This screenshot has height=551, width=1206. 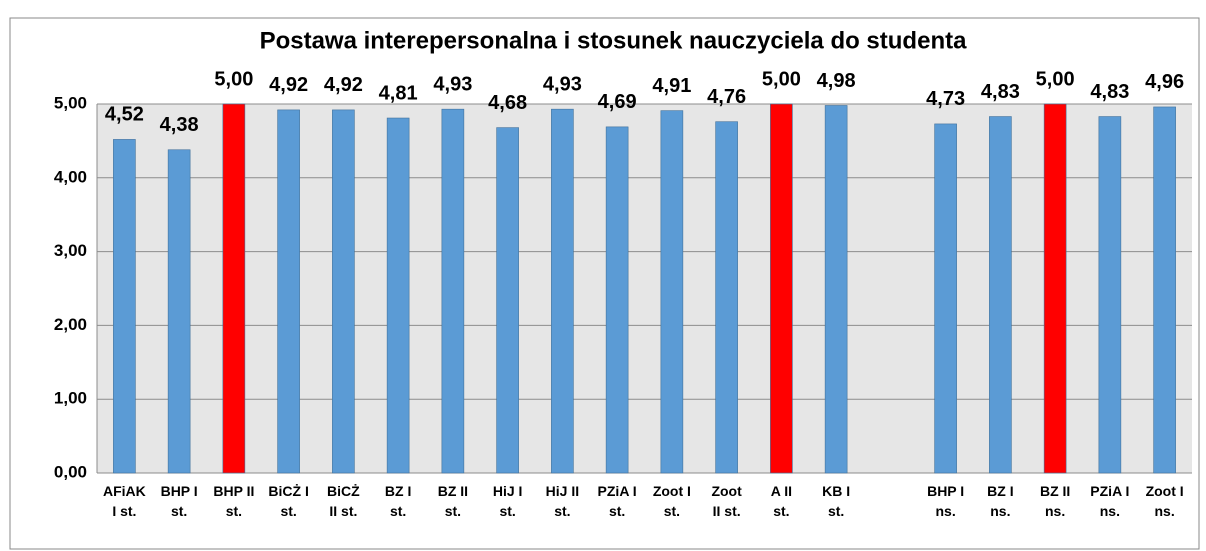 What do you see at coordinates (70, 471) in the screenshot?
I see `y-tick-label: 0,00` at bounding box center [70, 471].